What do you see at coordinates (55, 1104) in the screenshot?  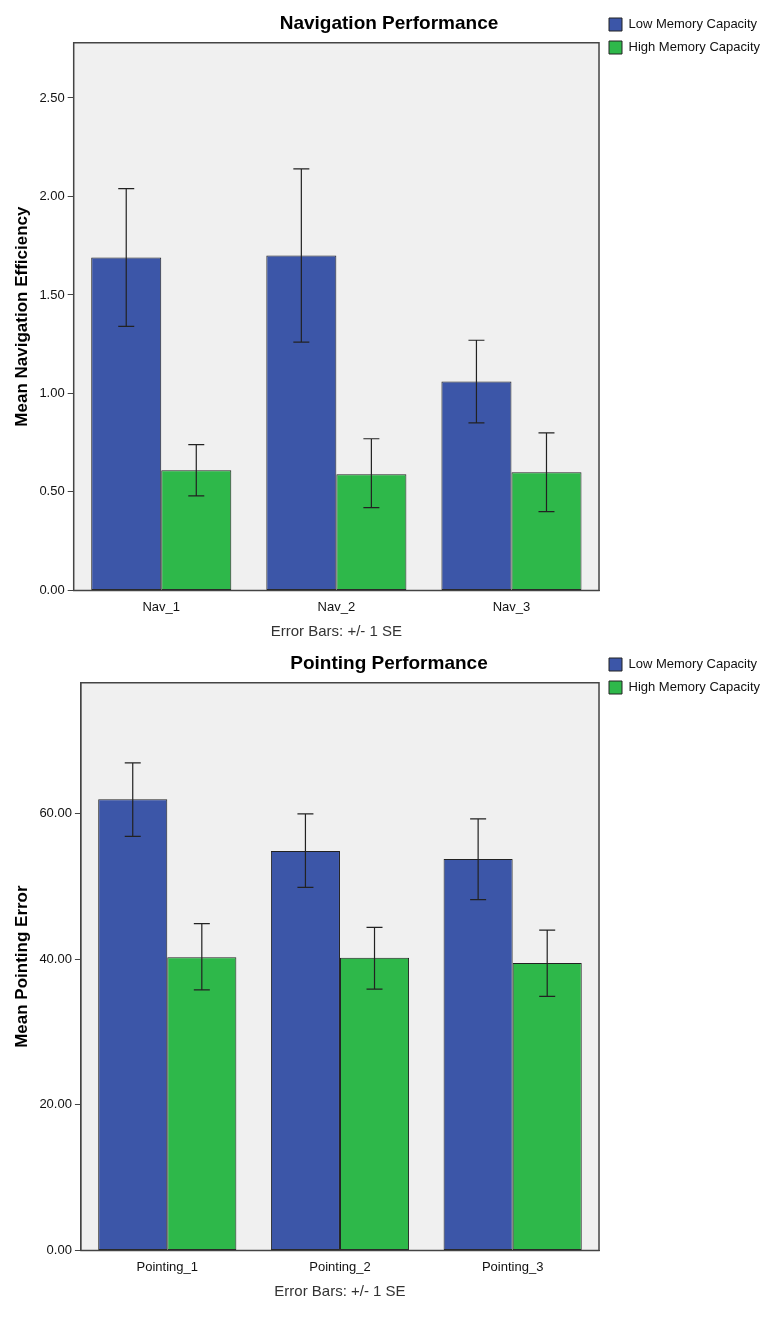 I see `y-tick-label: 20.00` at bounding box center [55, 1104].